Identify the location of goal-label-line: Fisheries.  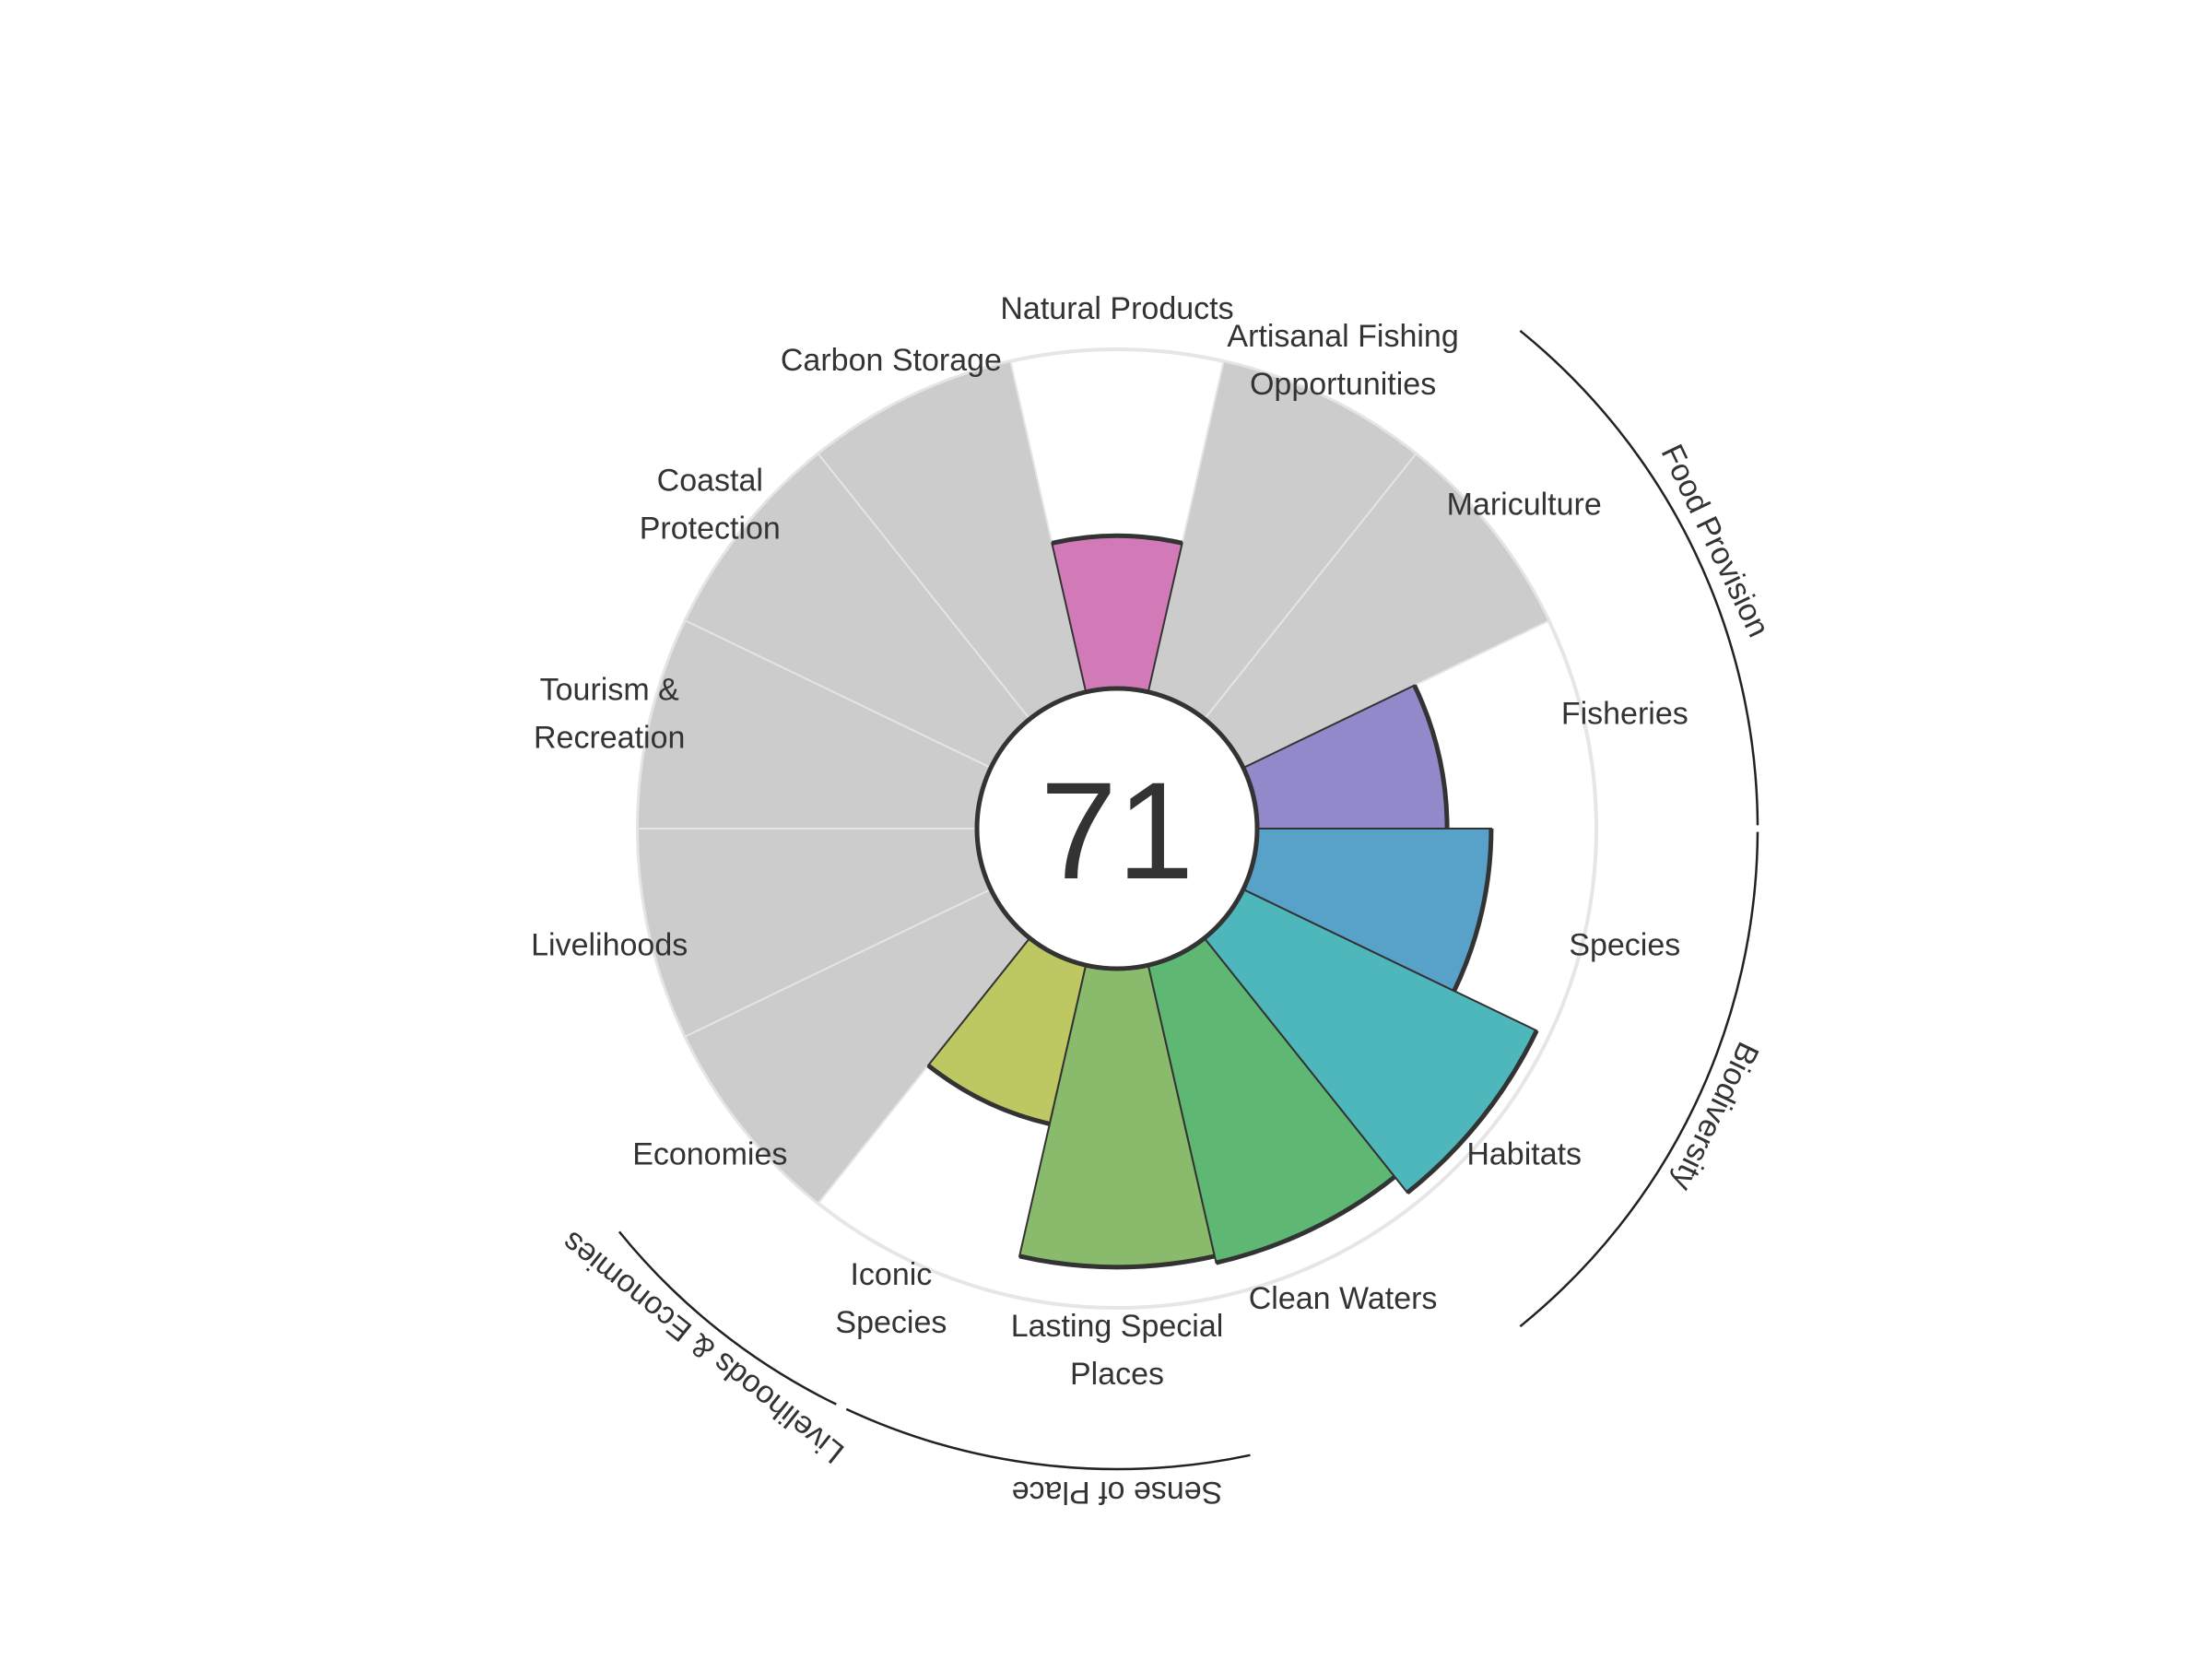
(1624, 713).